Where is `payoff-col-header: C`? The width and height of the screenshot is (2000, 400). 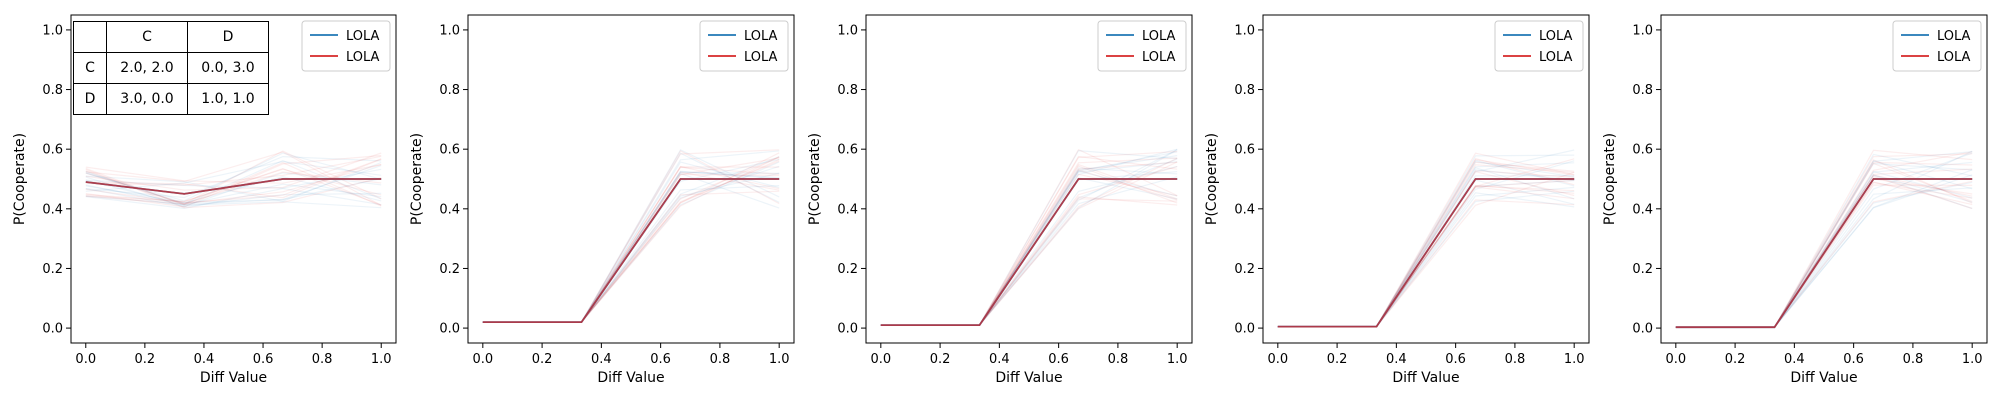 payoff-col-header: C is located at coordinates (147, 37).